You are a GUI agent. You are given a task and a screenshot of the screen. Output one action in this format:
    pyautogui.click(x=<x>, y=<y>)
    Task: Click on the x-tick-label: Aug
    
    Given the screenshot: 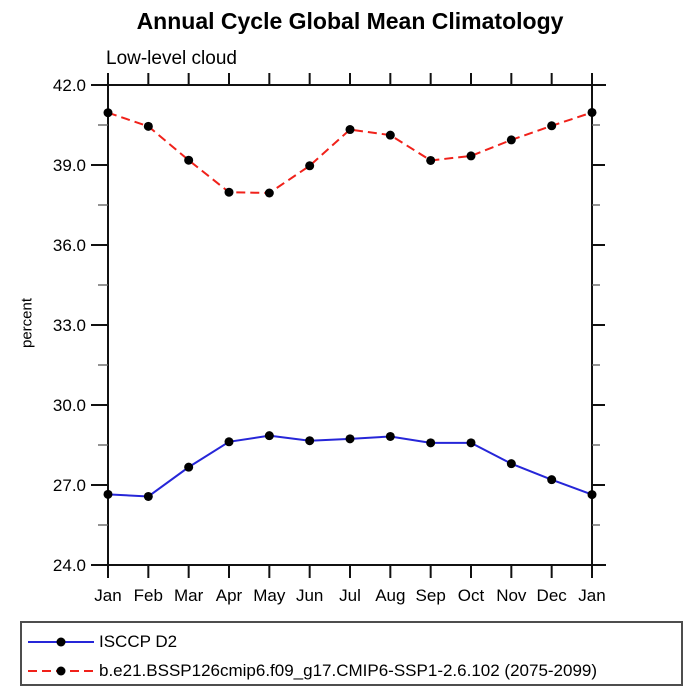 What is the action you would take?
    pyautogui.click(x=390, y=595)
    